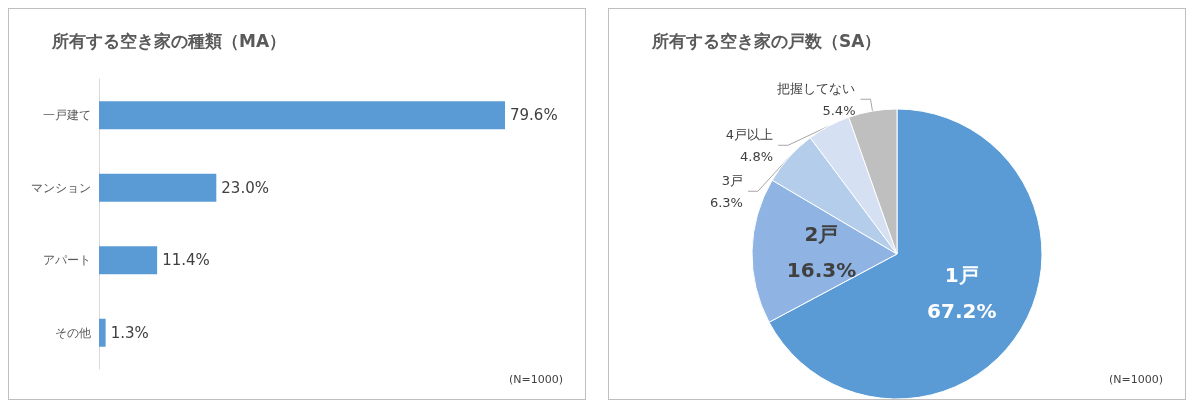  What do you see at coordinates (821, 270) in the screenshot?
I see `data-label: 16.3%` at bounding box center [821, 270].